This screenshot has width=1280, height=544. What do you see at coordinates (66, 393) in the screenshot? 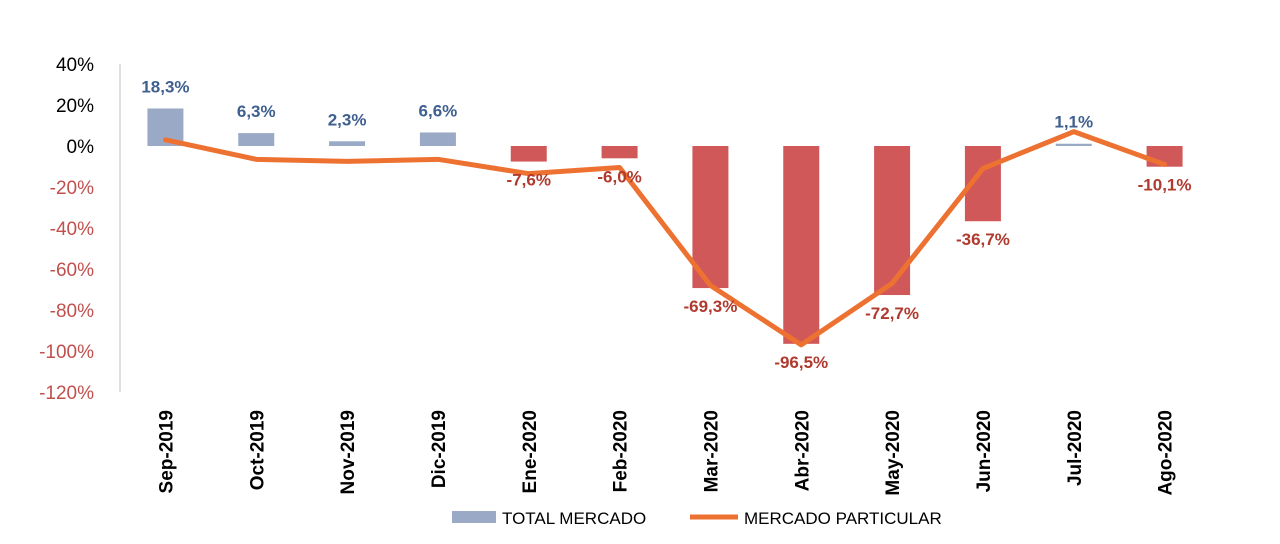
I see `y-tick-label: -120%` at bounding box center [66, 393].